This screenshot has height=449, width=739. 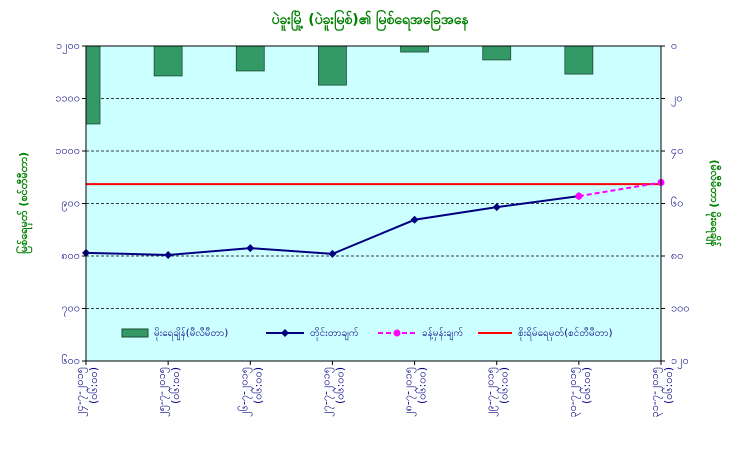 What do you see at coordinates (67, 150) in the screenshot?
I see `y-tick-label: ၁၀၀၀` at bounding box center [67, 150].